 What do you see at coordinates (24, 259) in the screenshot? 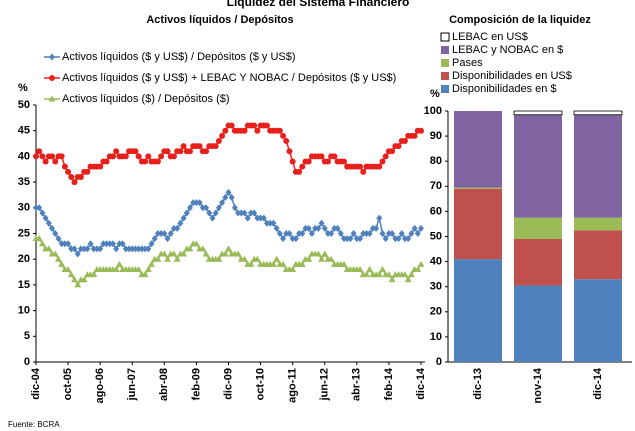
I see `y-tick-label: 20` at bounding box center [24, 259].